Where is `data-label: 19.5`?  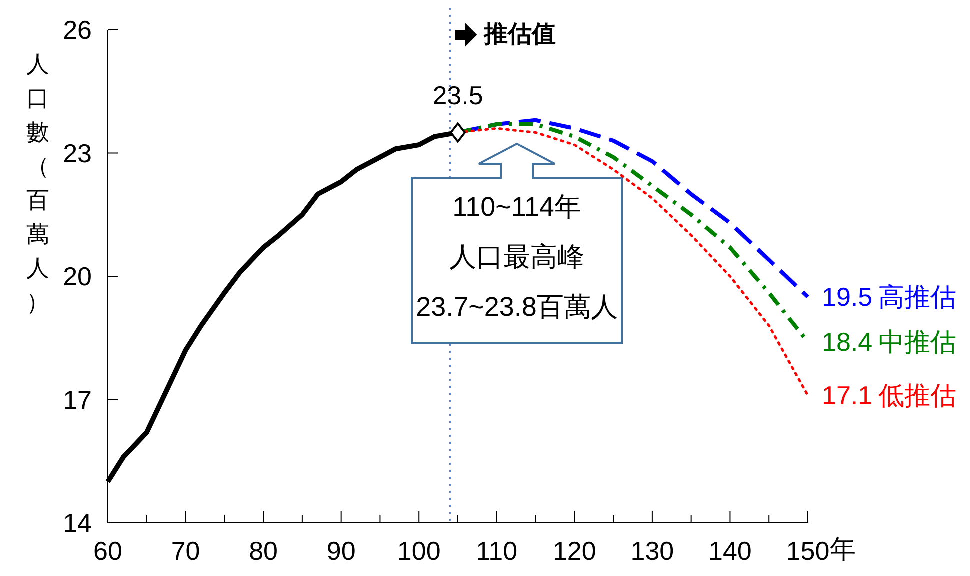
data-label: 19.5 is located at coordinates (847, 297).